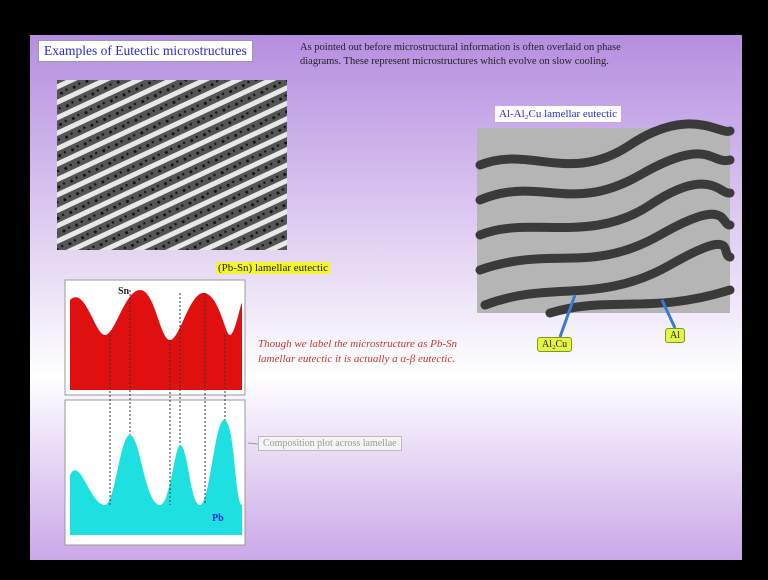 Image resolution: width=768 pixels, height=580 pixels. Describe the element at coordinates (124, 291) in the screenshot. I see `plot-label: Sn` at that location.